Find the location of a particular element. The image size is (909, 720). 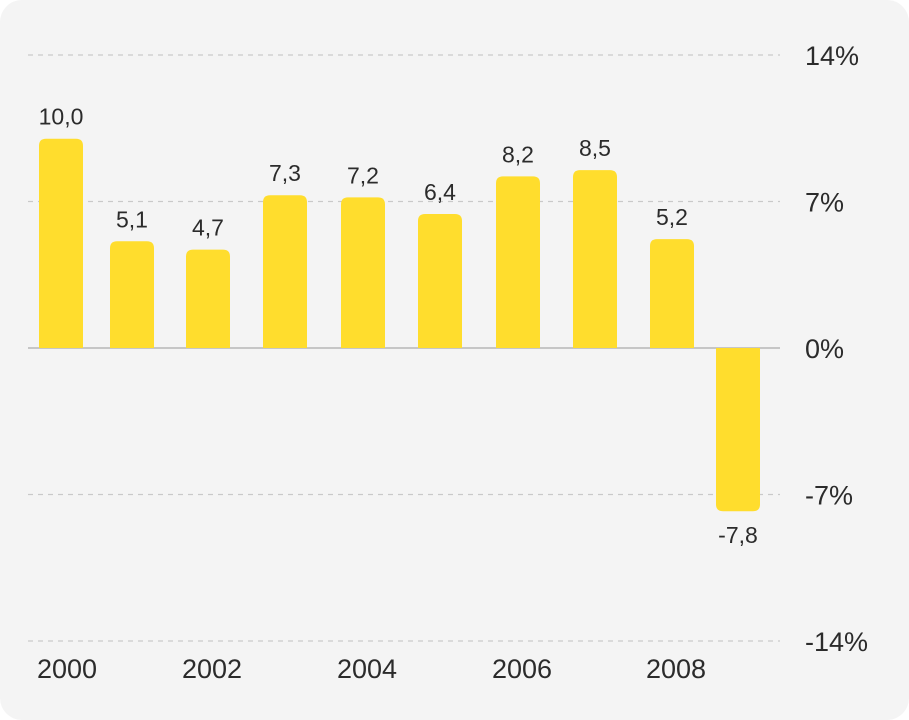

value-label-2003: 7,3 is located at coordinates (285, 173).